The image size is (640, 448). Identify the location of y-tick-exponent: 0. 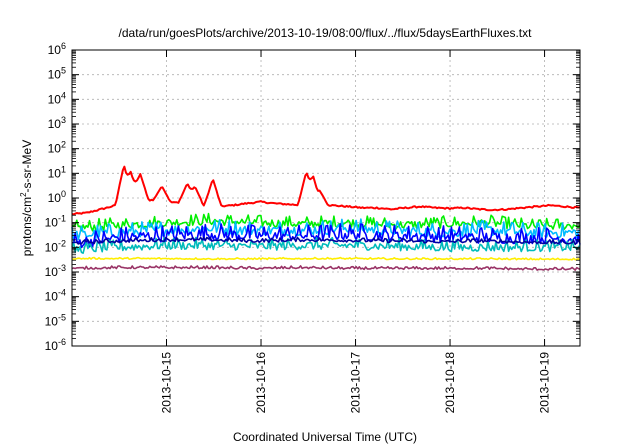
(63, 194).